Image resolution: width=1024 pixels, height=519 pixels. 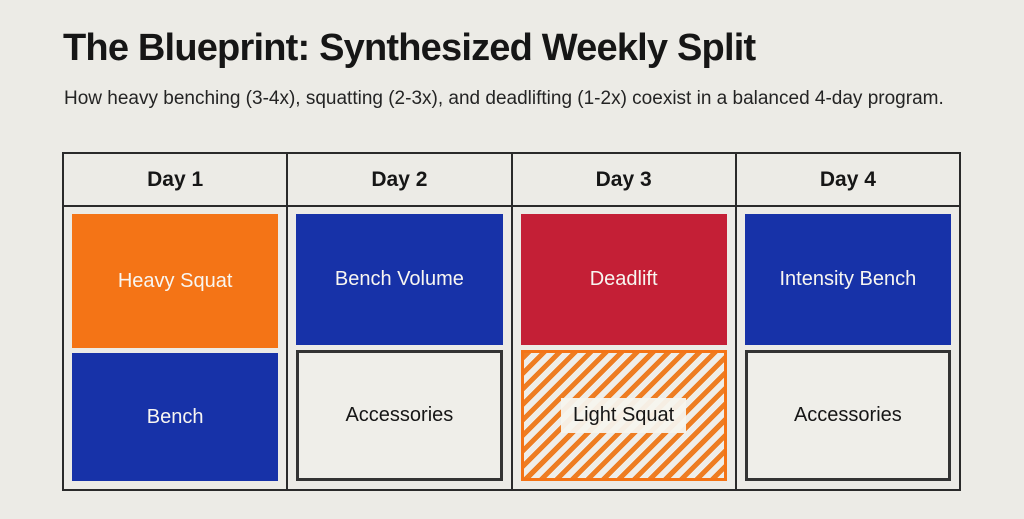 I want to click on exercise-label: Bench, so click(x=175, y=416).